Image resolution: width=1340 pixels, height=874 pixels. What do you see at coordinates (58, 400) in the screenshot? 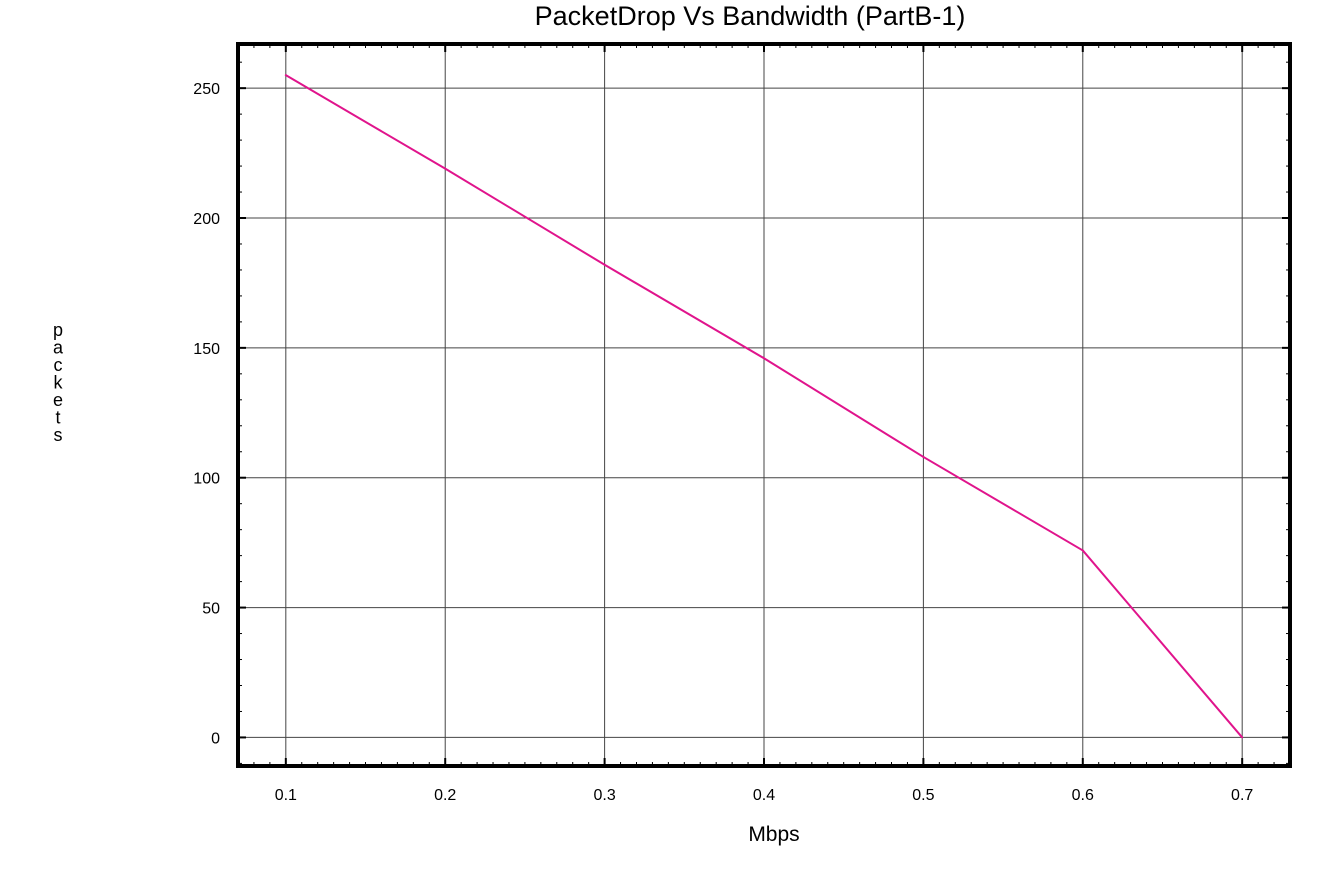
I see `y-axis-label-letter: e` at bounding box center [58, 400].